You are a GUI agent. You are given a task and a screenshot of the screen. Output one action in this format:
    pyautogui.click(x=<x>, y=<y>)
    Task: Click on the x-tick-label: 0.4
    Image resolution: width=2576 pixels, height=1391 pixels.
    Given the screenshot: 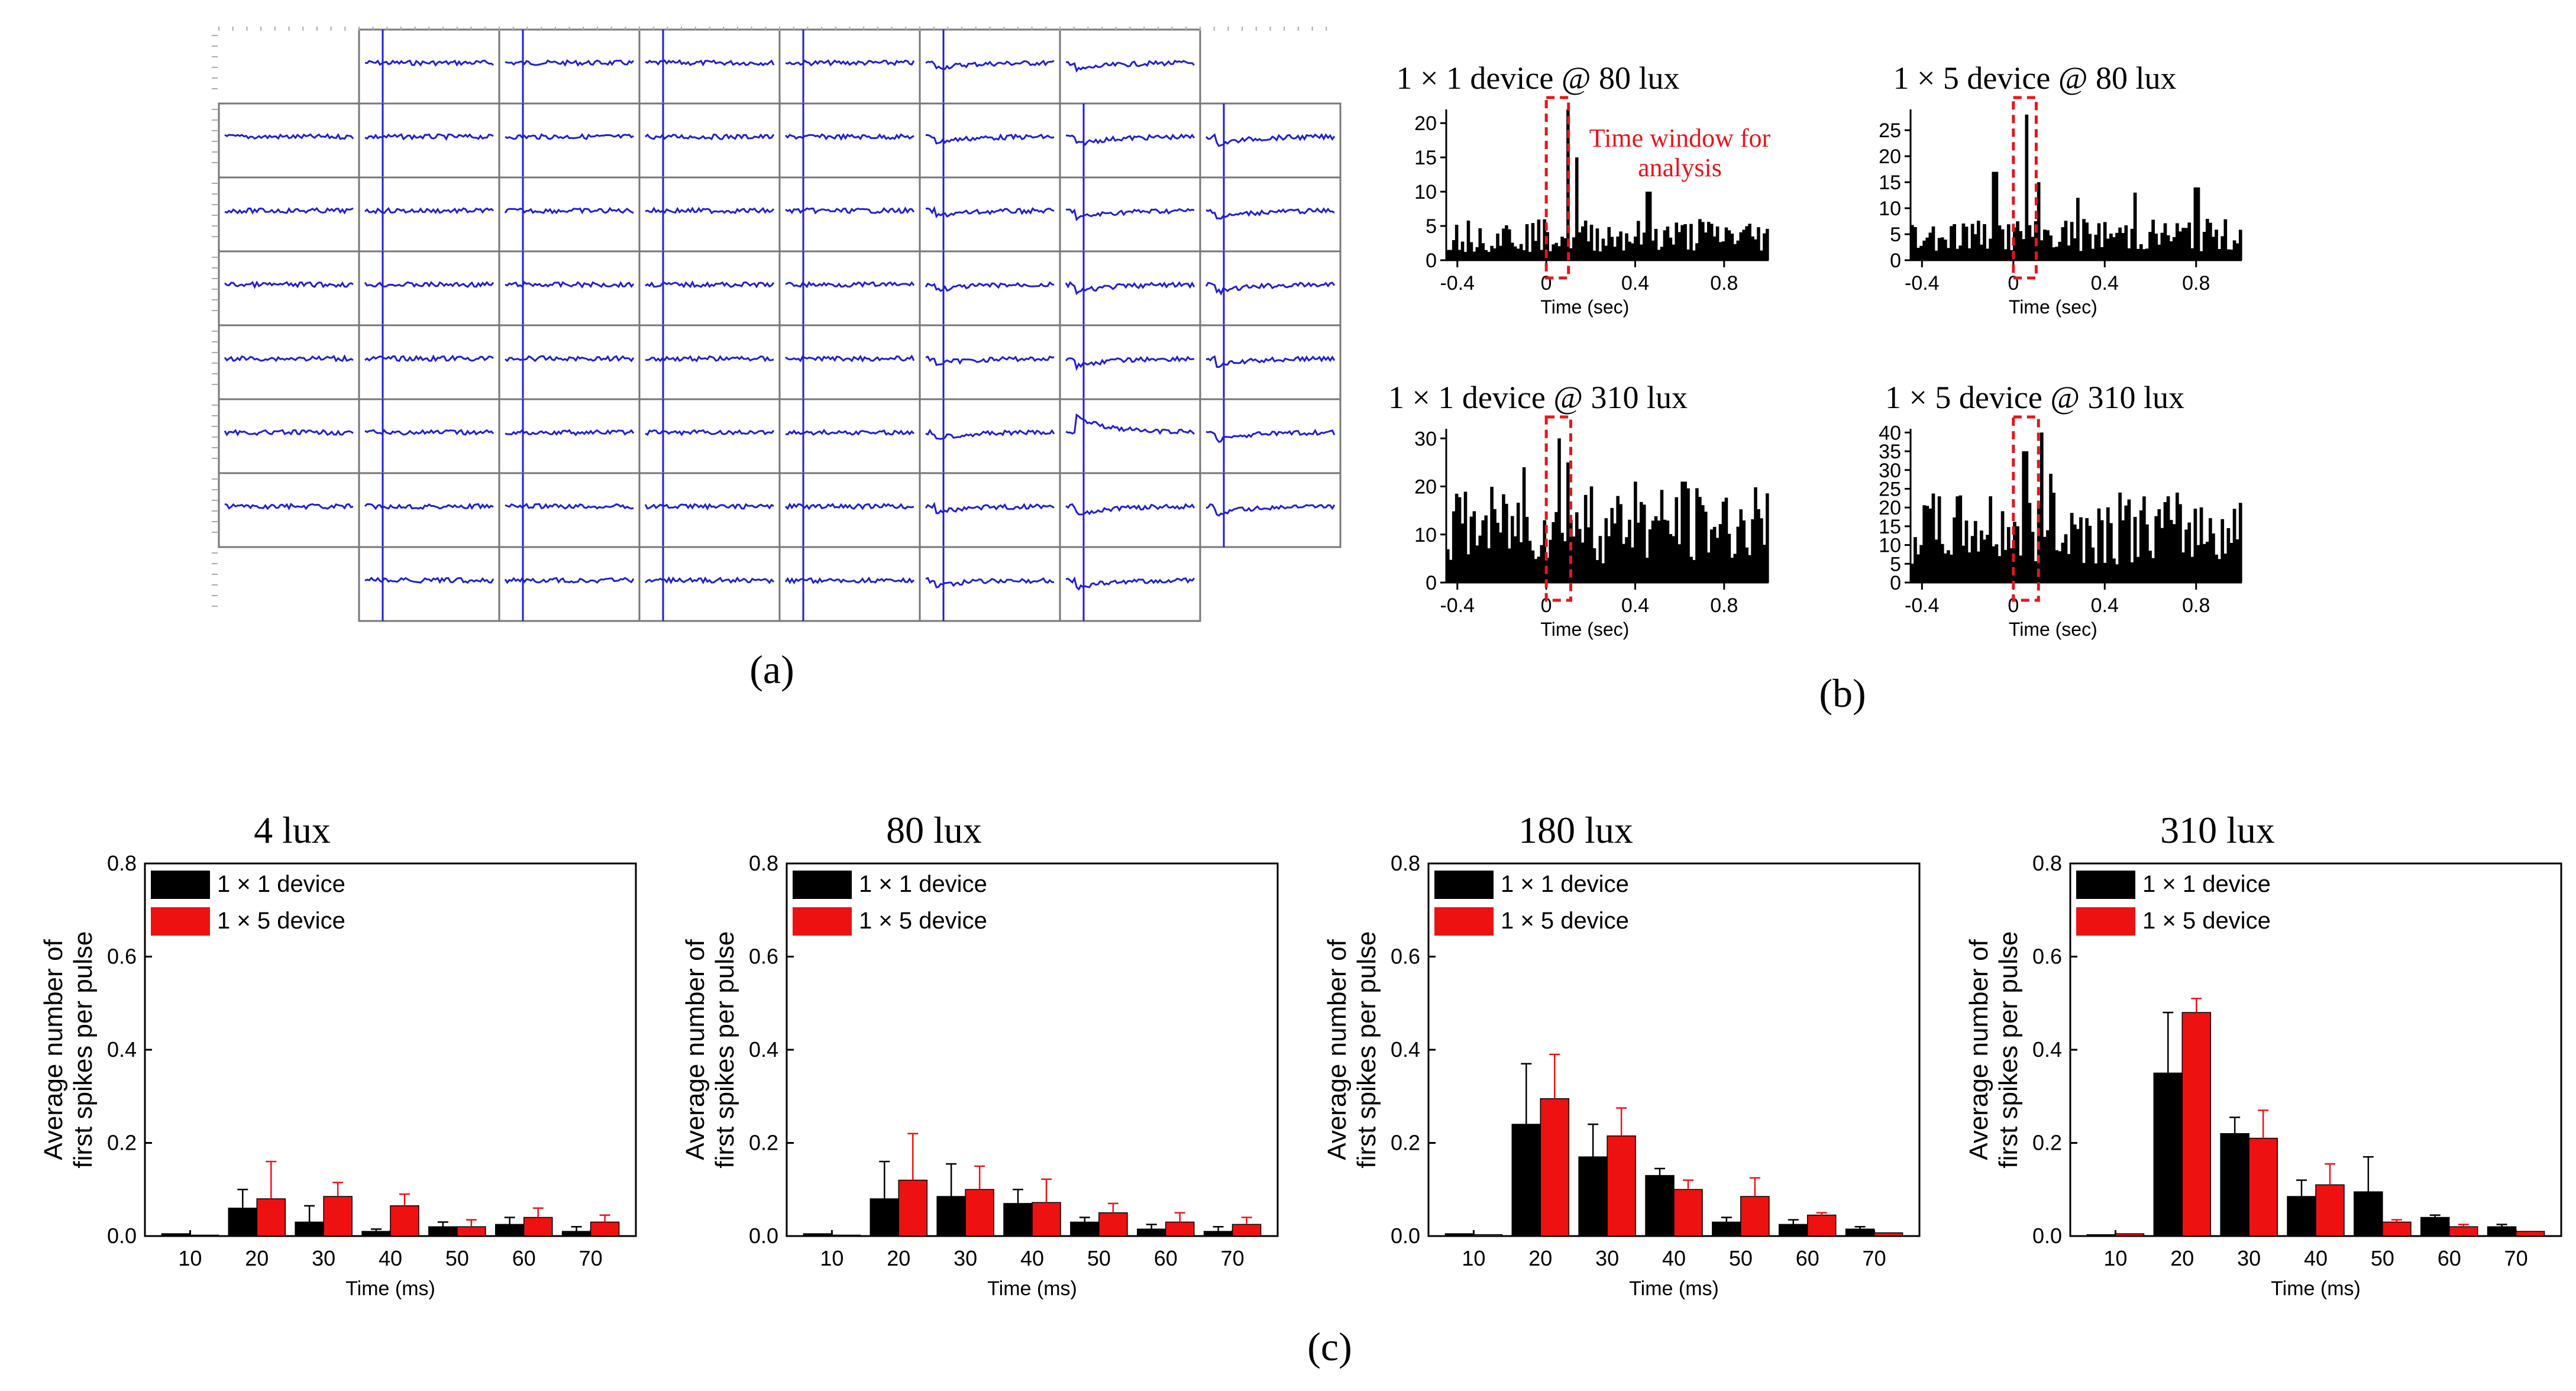 What is the action you would take?
    pyautogui.click(x=1635, y=605)
    